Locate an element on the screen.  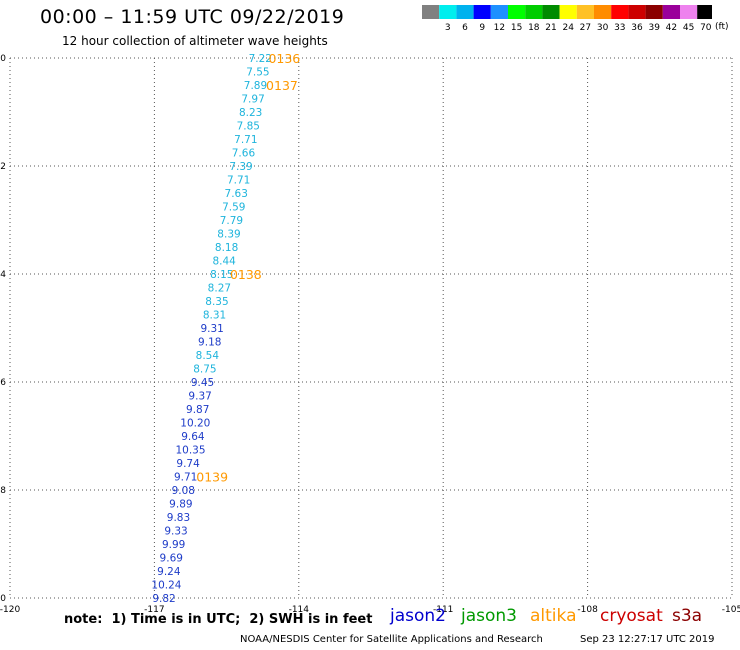
wave-height-label: 9.18 is located at coordinates (209, 343).